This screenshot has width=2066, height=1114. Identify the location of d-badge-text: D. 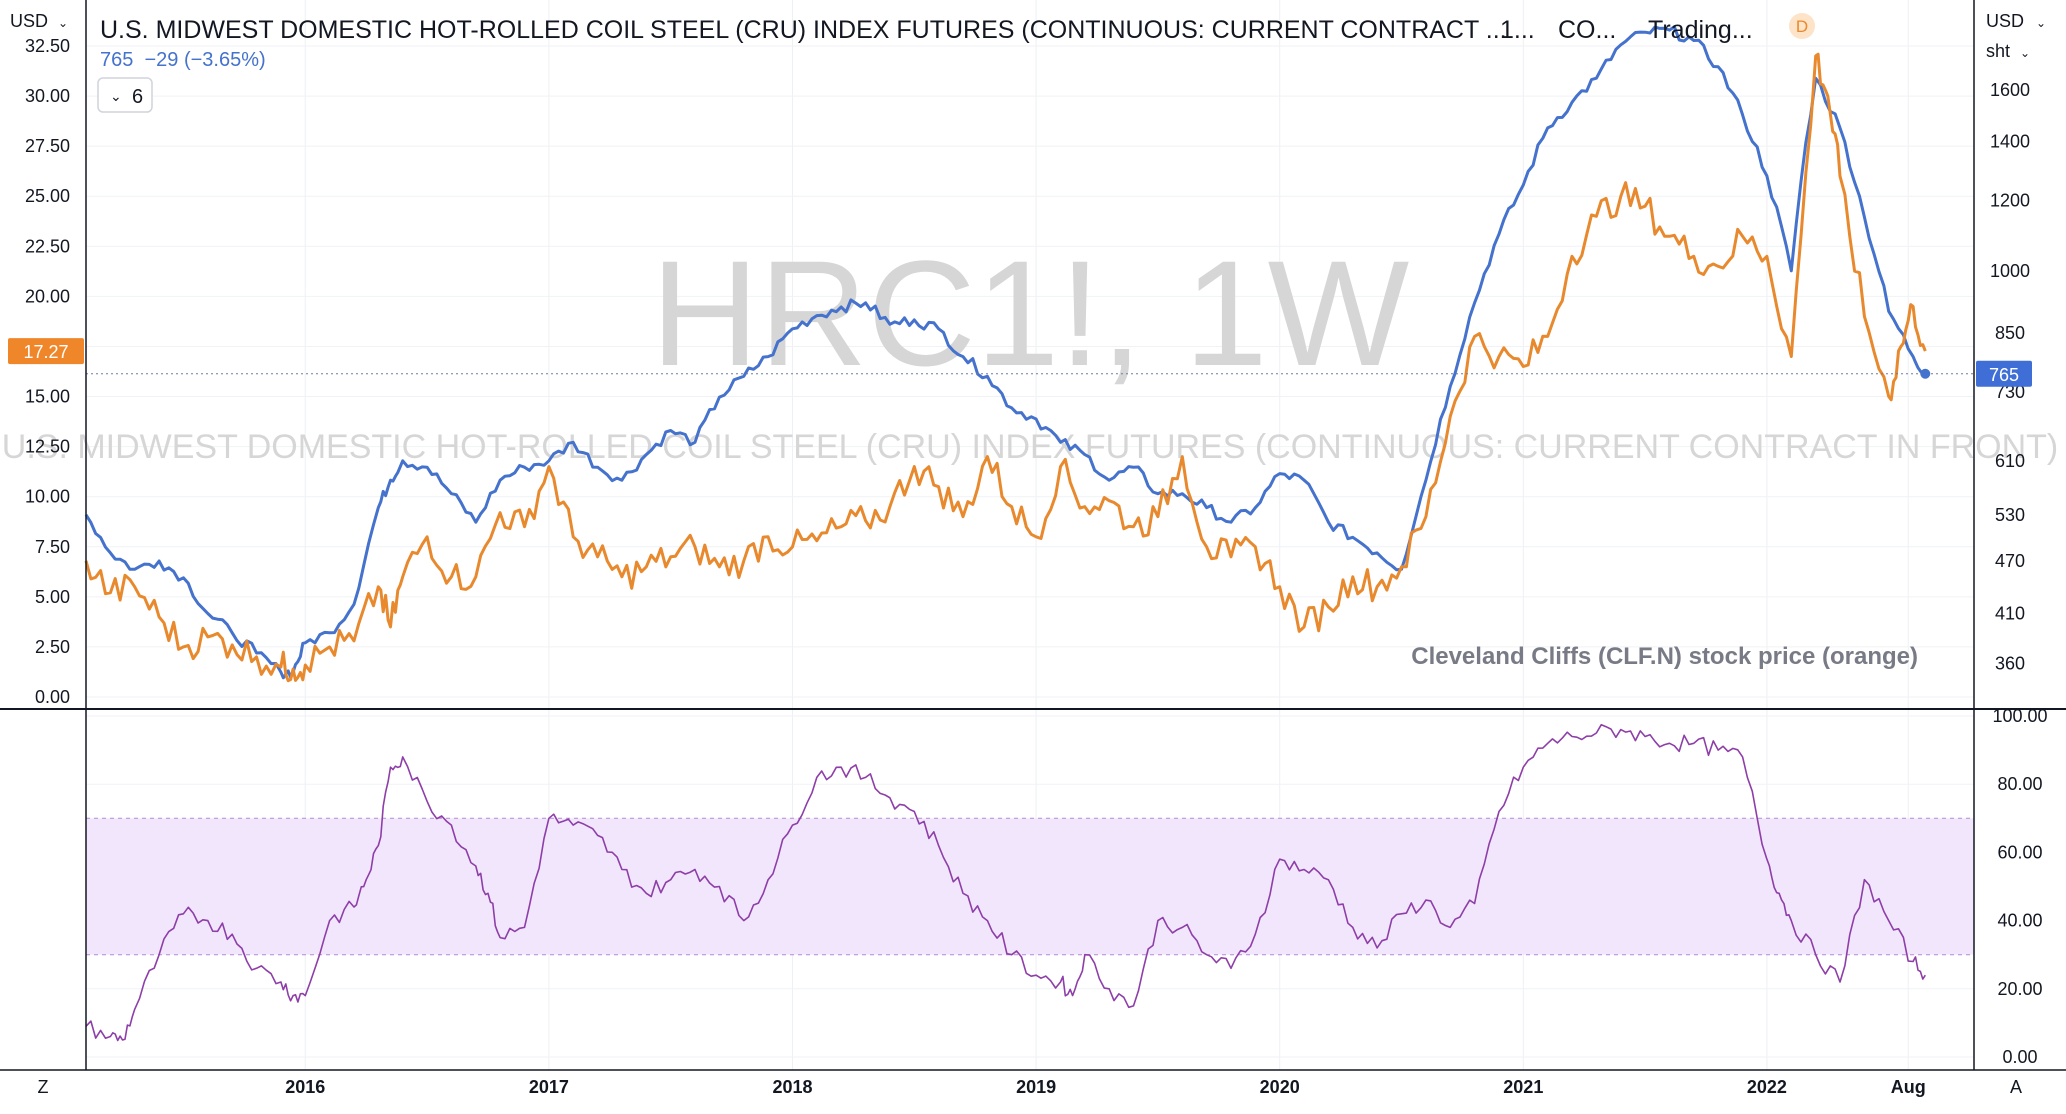
(1802, 26).